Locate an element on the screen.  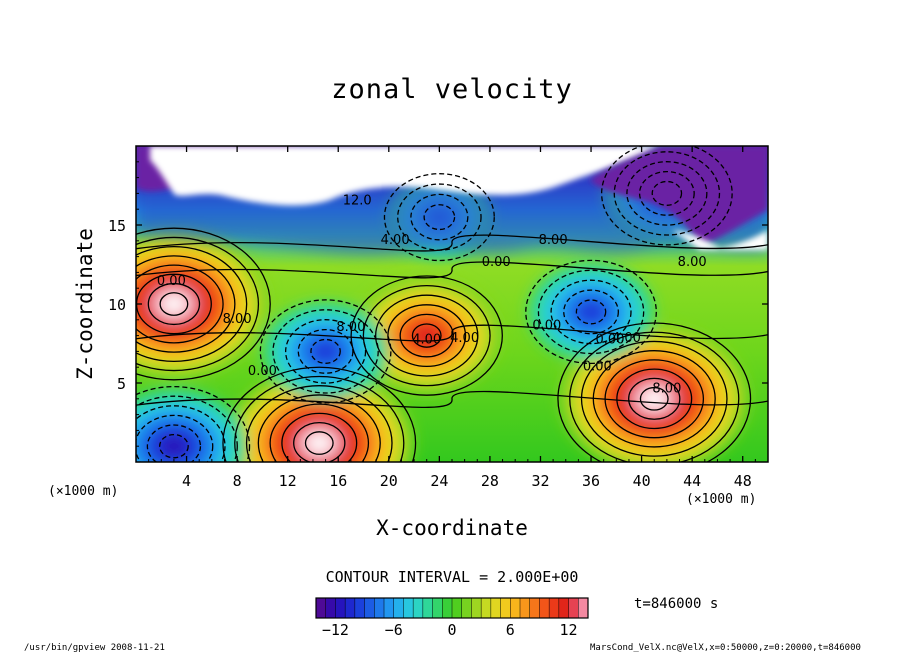
x-unit-left: (×1000 m) is located at coordinates (83, 491).